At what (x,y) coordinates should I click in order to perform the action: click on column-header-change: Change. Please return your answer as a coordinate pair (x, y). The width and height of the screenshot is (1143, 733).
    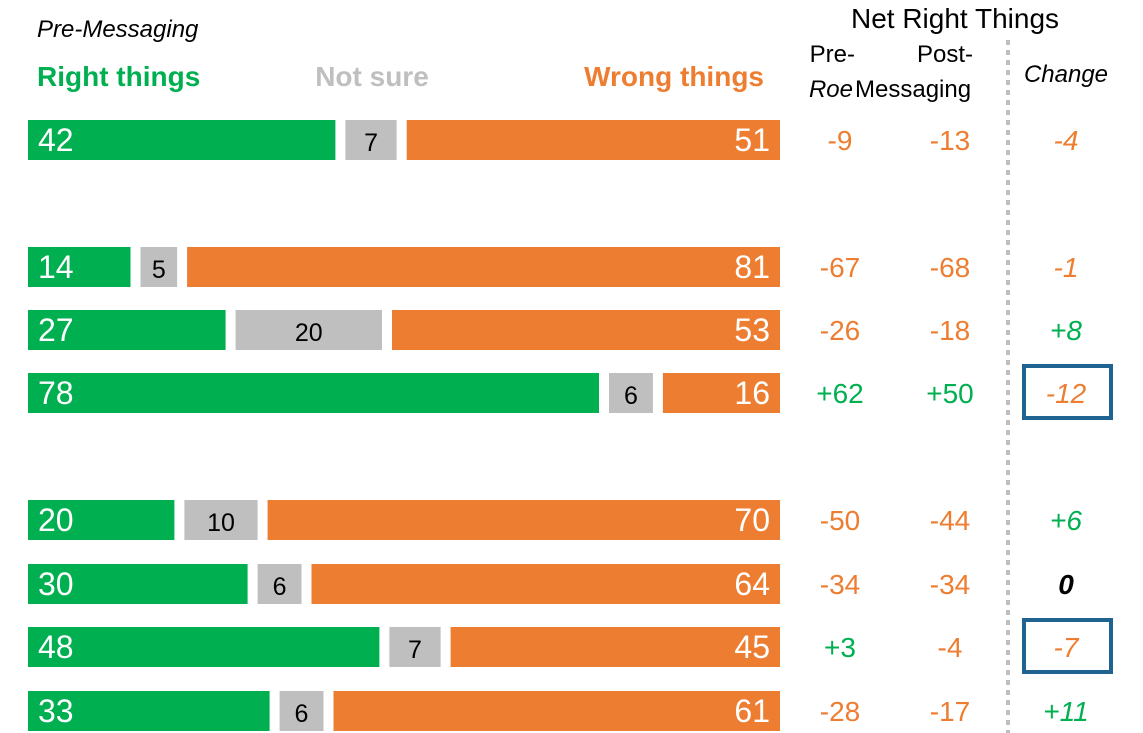
    Looking at the image, I should click on (1066, 74).